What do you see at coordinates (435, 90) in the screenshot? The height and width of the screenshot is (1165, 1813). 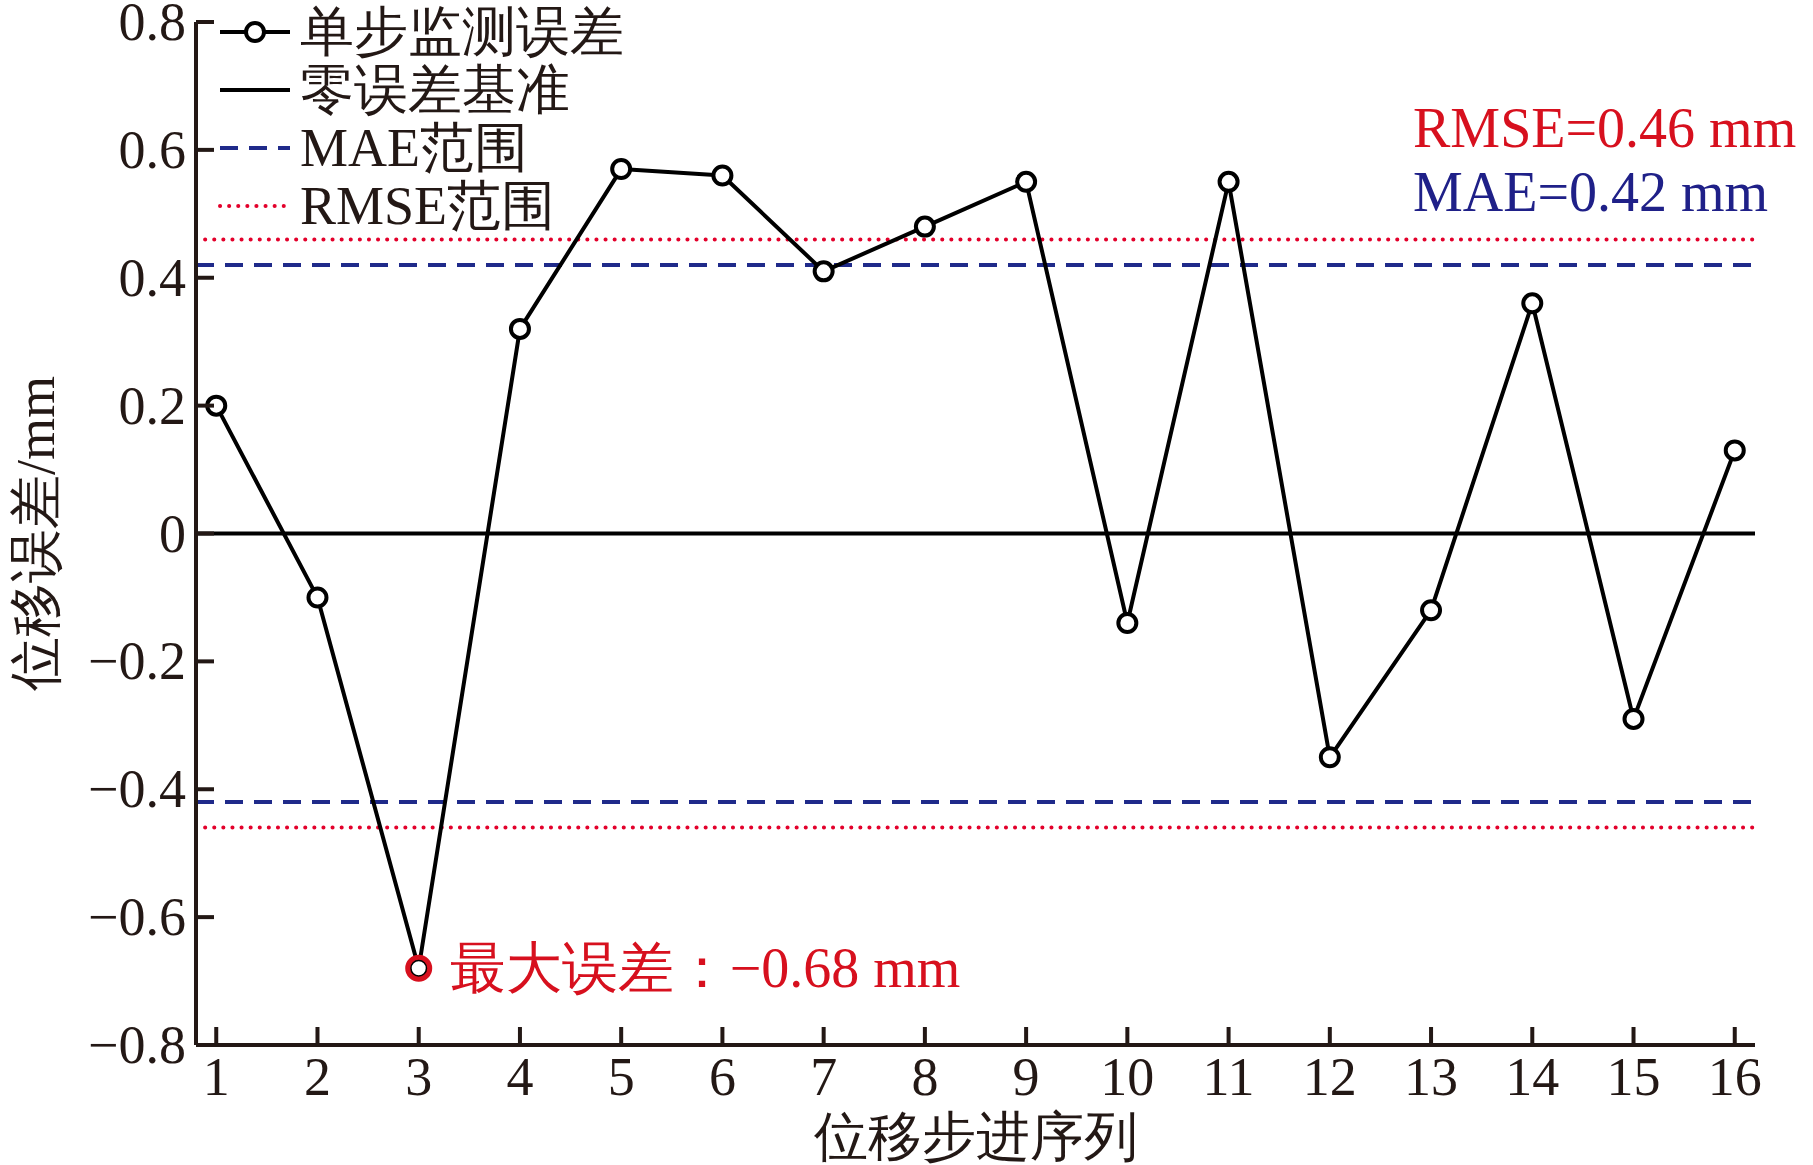 I see `legend-label: 零误差基准` at bounding box center [435, 90].